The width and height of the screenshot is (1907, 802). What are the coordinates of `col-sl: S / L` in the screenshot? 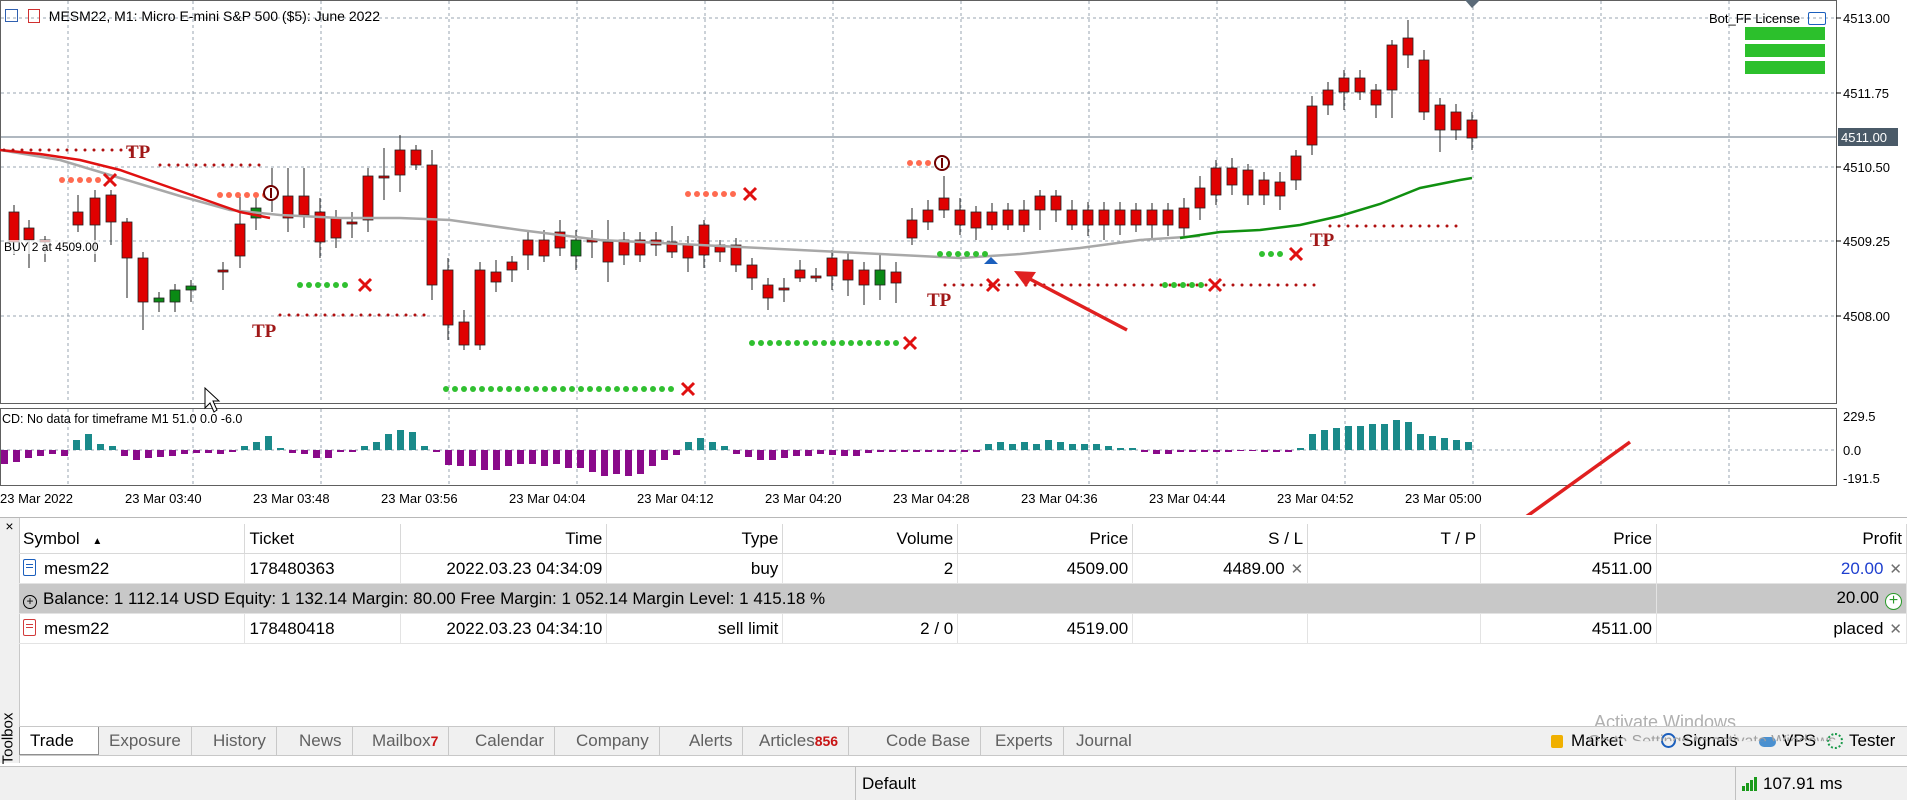 It's located at (1220, 539).